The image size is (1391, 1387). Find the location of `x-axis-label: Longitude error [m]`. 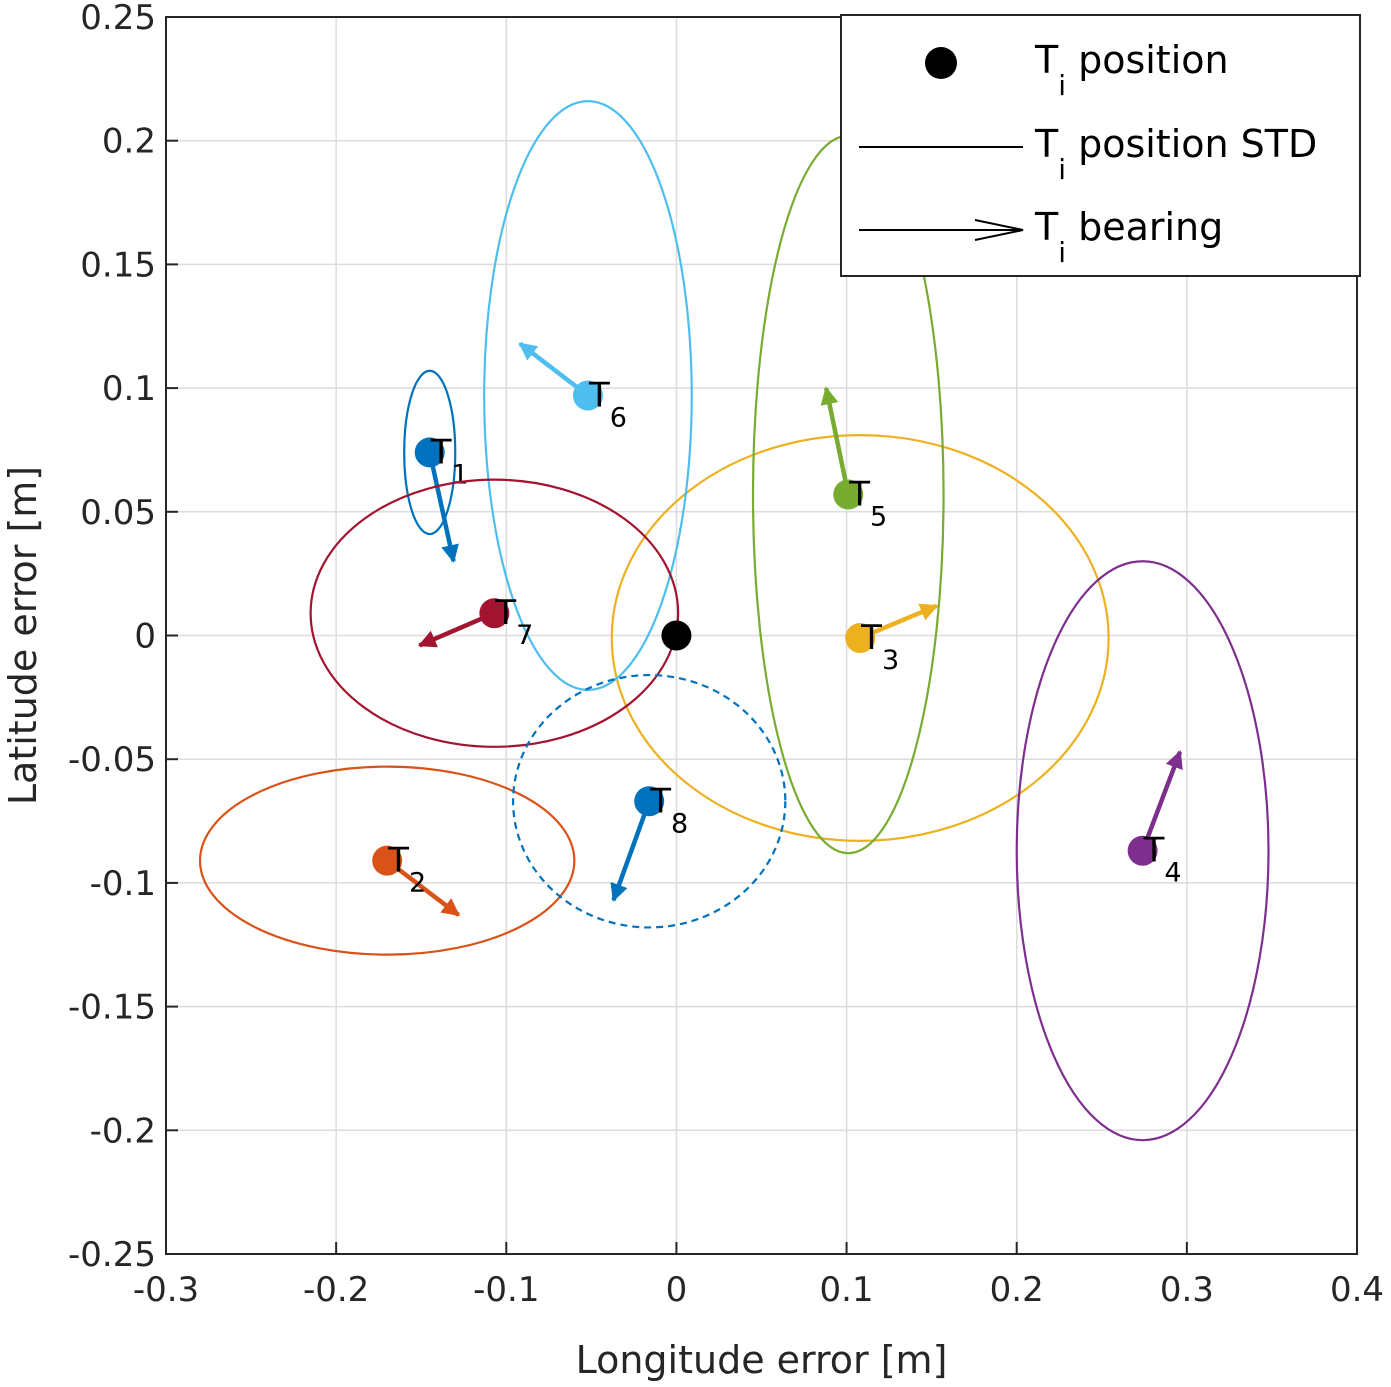

x-axis-label: Longitude error [m] is located at coordinates (762, 1360).